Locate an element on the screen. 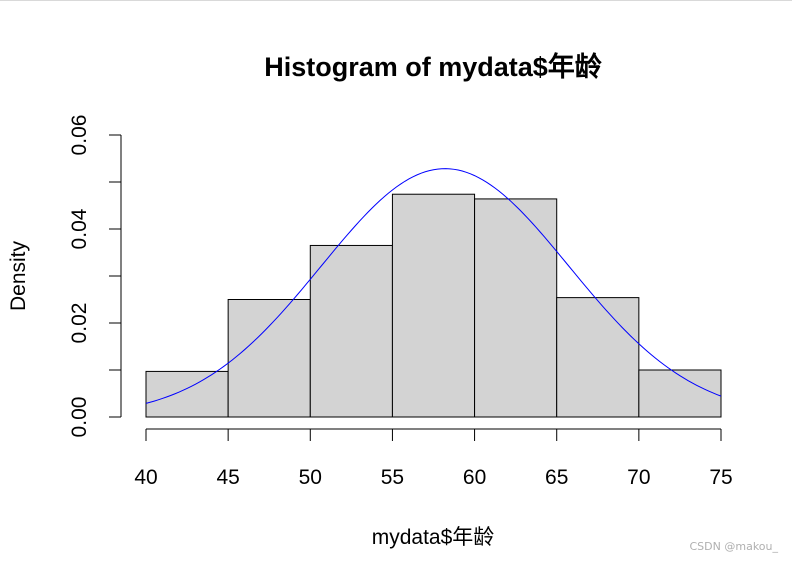 Image resolution: width=792 pixels, height=568 pixels. x-tick-label: 50 is located at coordinates (310, 477).